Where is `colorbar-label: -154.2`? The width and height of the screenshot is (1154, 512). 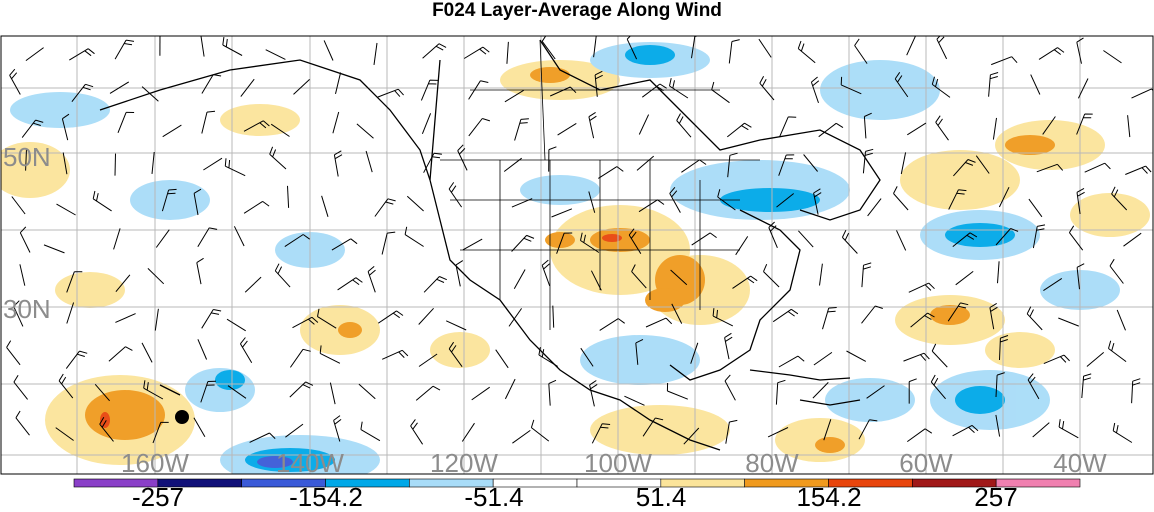 colorbar-label: -154.2 is located at coordinates (326, 497).